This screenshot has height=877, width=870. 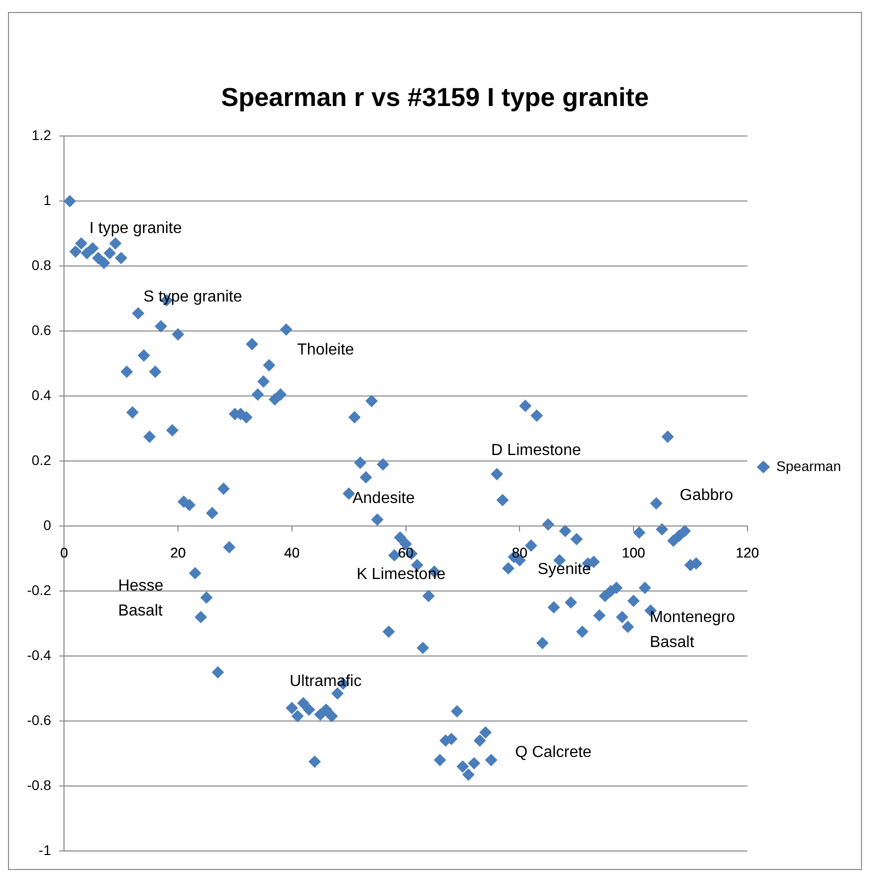 I want to click on x-tick-label: 0, so click(x=64, y=552).